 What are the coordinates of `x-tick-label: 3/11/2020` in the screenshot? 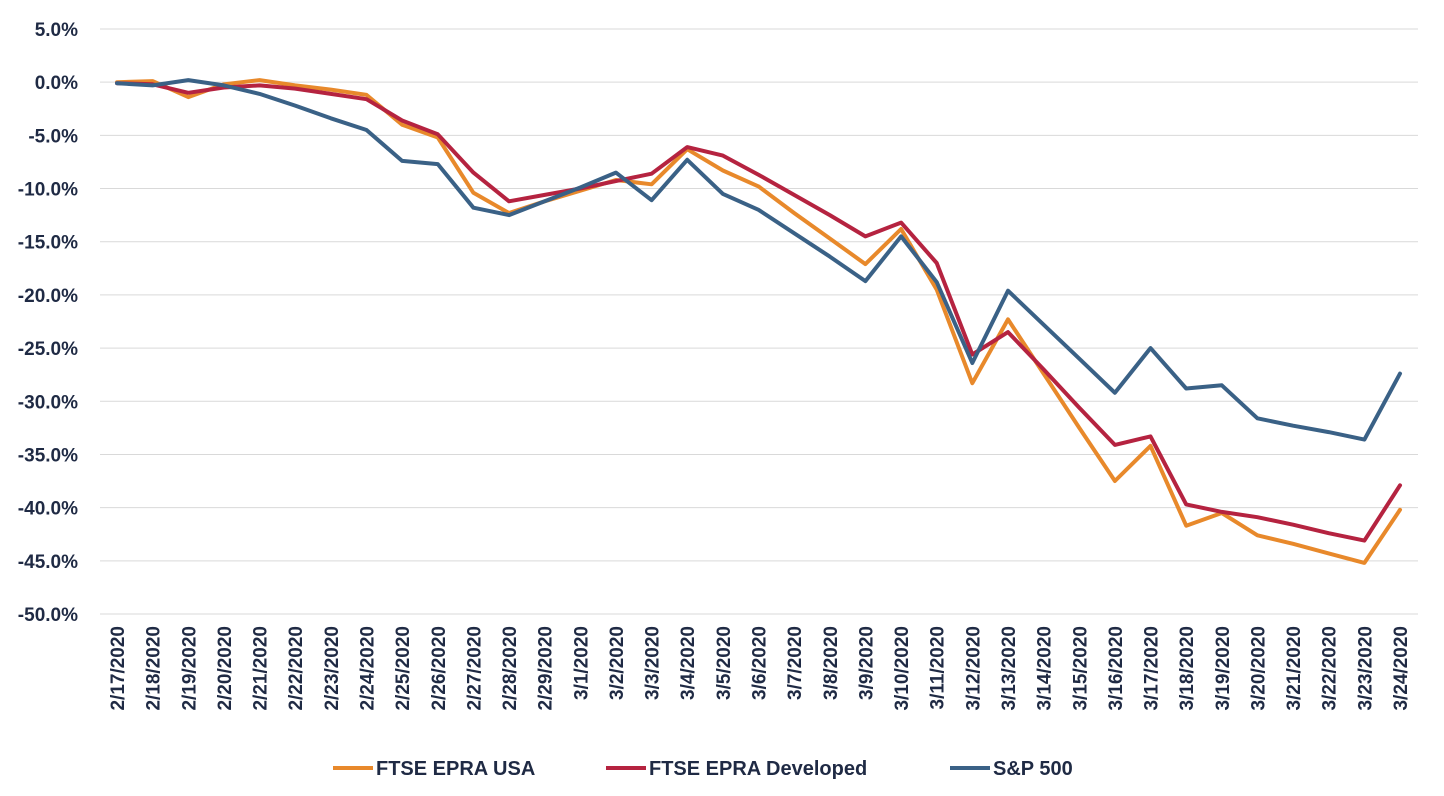 It's located at (938, 667).